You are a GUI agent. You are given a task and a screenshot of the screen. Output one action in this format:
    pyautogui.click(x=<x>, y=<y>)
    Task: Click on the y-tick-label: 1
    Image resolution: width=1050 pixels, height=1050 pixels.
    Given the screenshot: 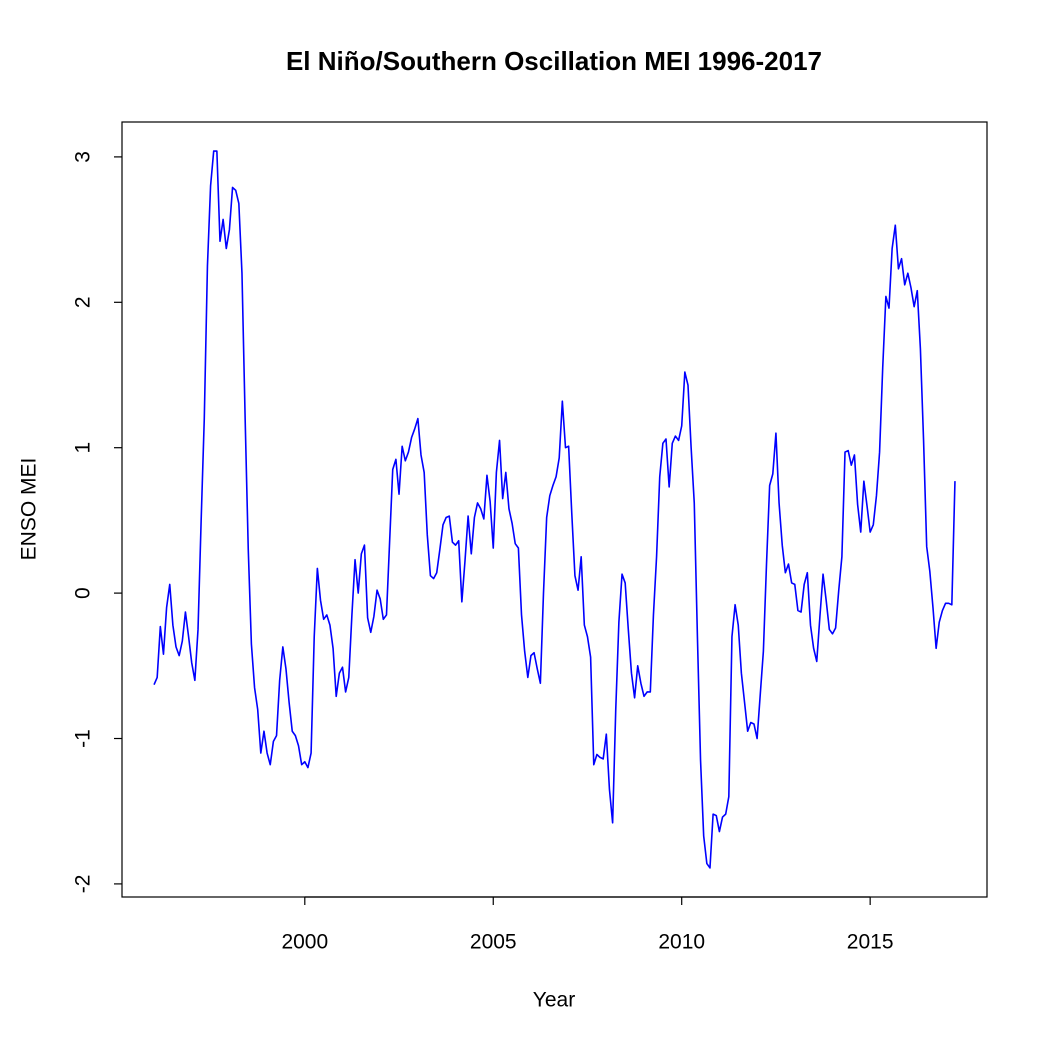 What is the action you would take?
    pyautogui.click(x=83, y=448)
    